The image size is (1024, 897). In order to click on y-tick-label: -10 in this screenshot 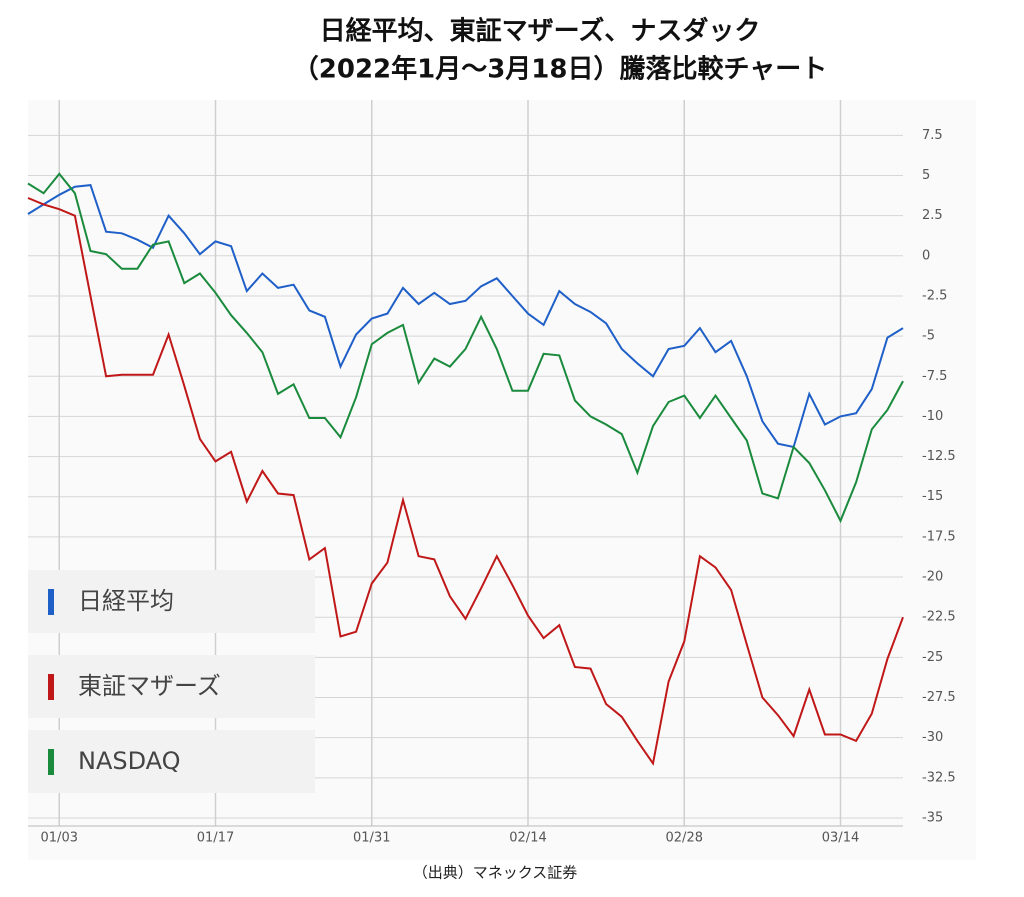, I will do `click(932, 416)`.